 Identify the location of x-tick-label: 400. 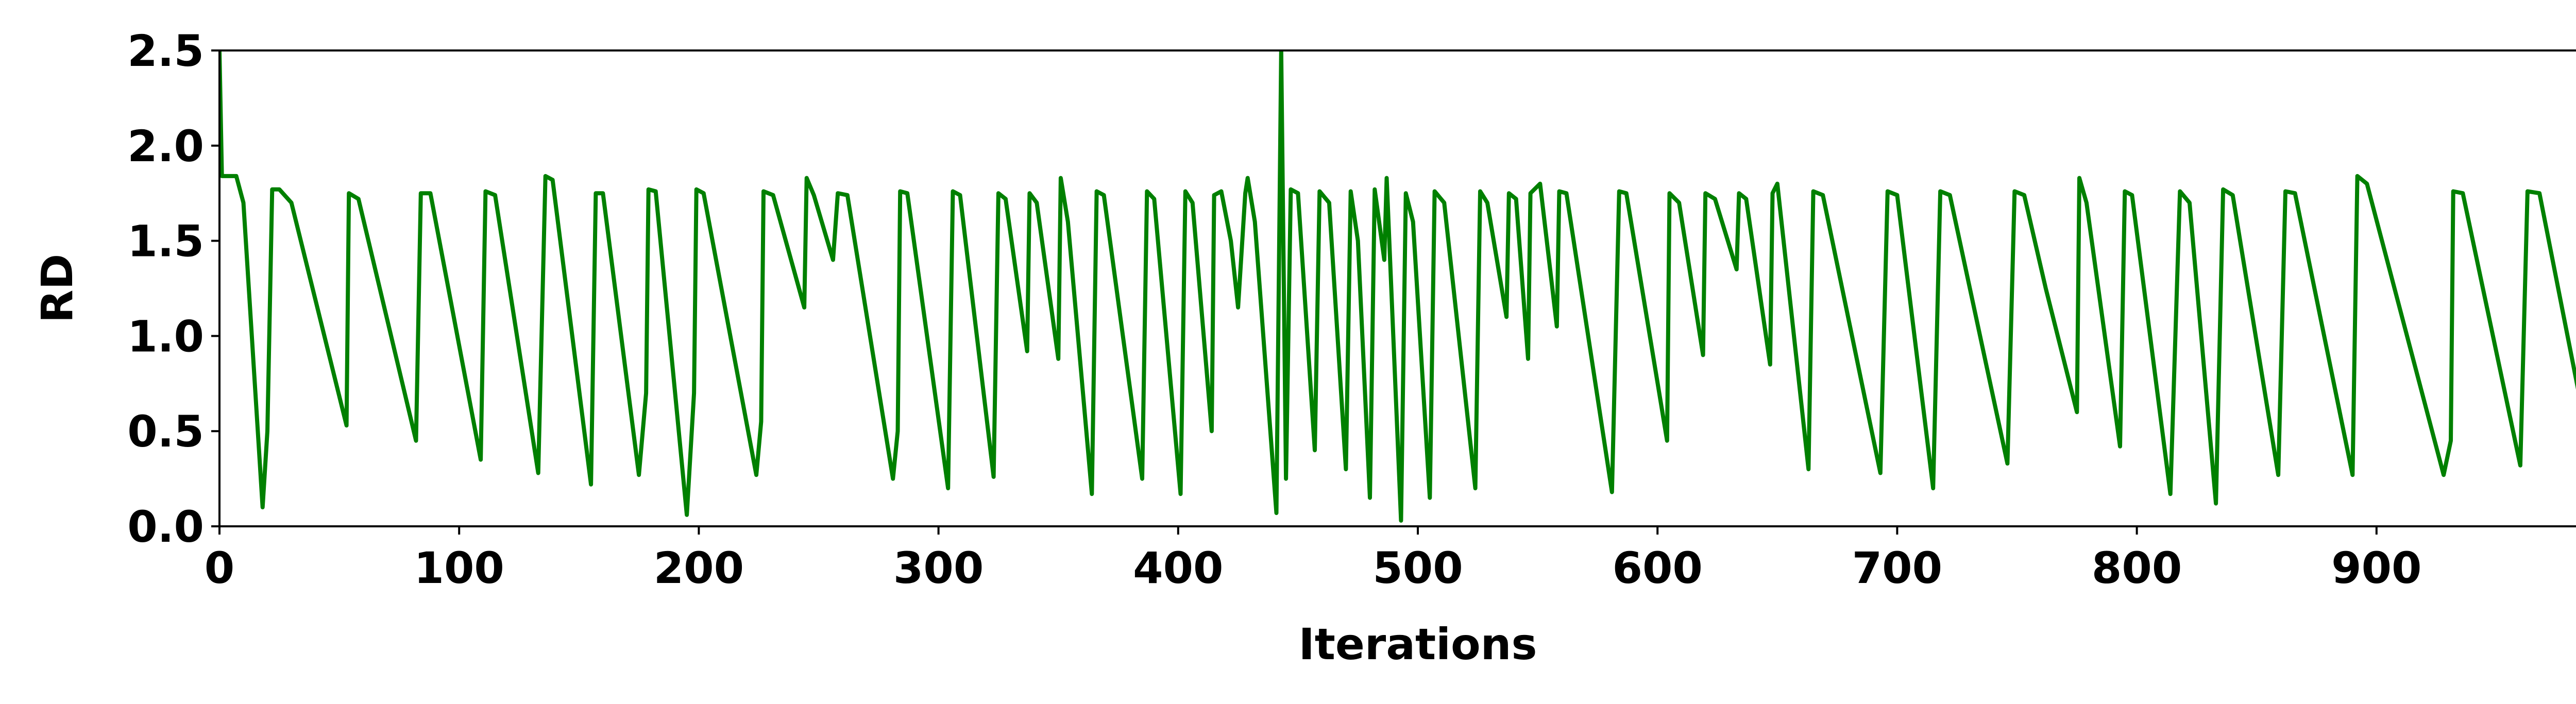
(1178, 568).